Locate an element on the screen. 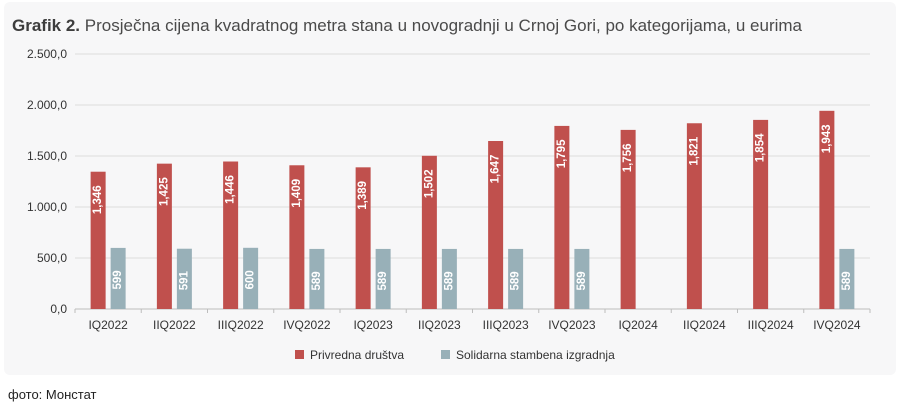 The width and height of the screenshot is (900, 413). x-category-label: IVQ2024 is located at coordinates (837, 325).